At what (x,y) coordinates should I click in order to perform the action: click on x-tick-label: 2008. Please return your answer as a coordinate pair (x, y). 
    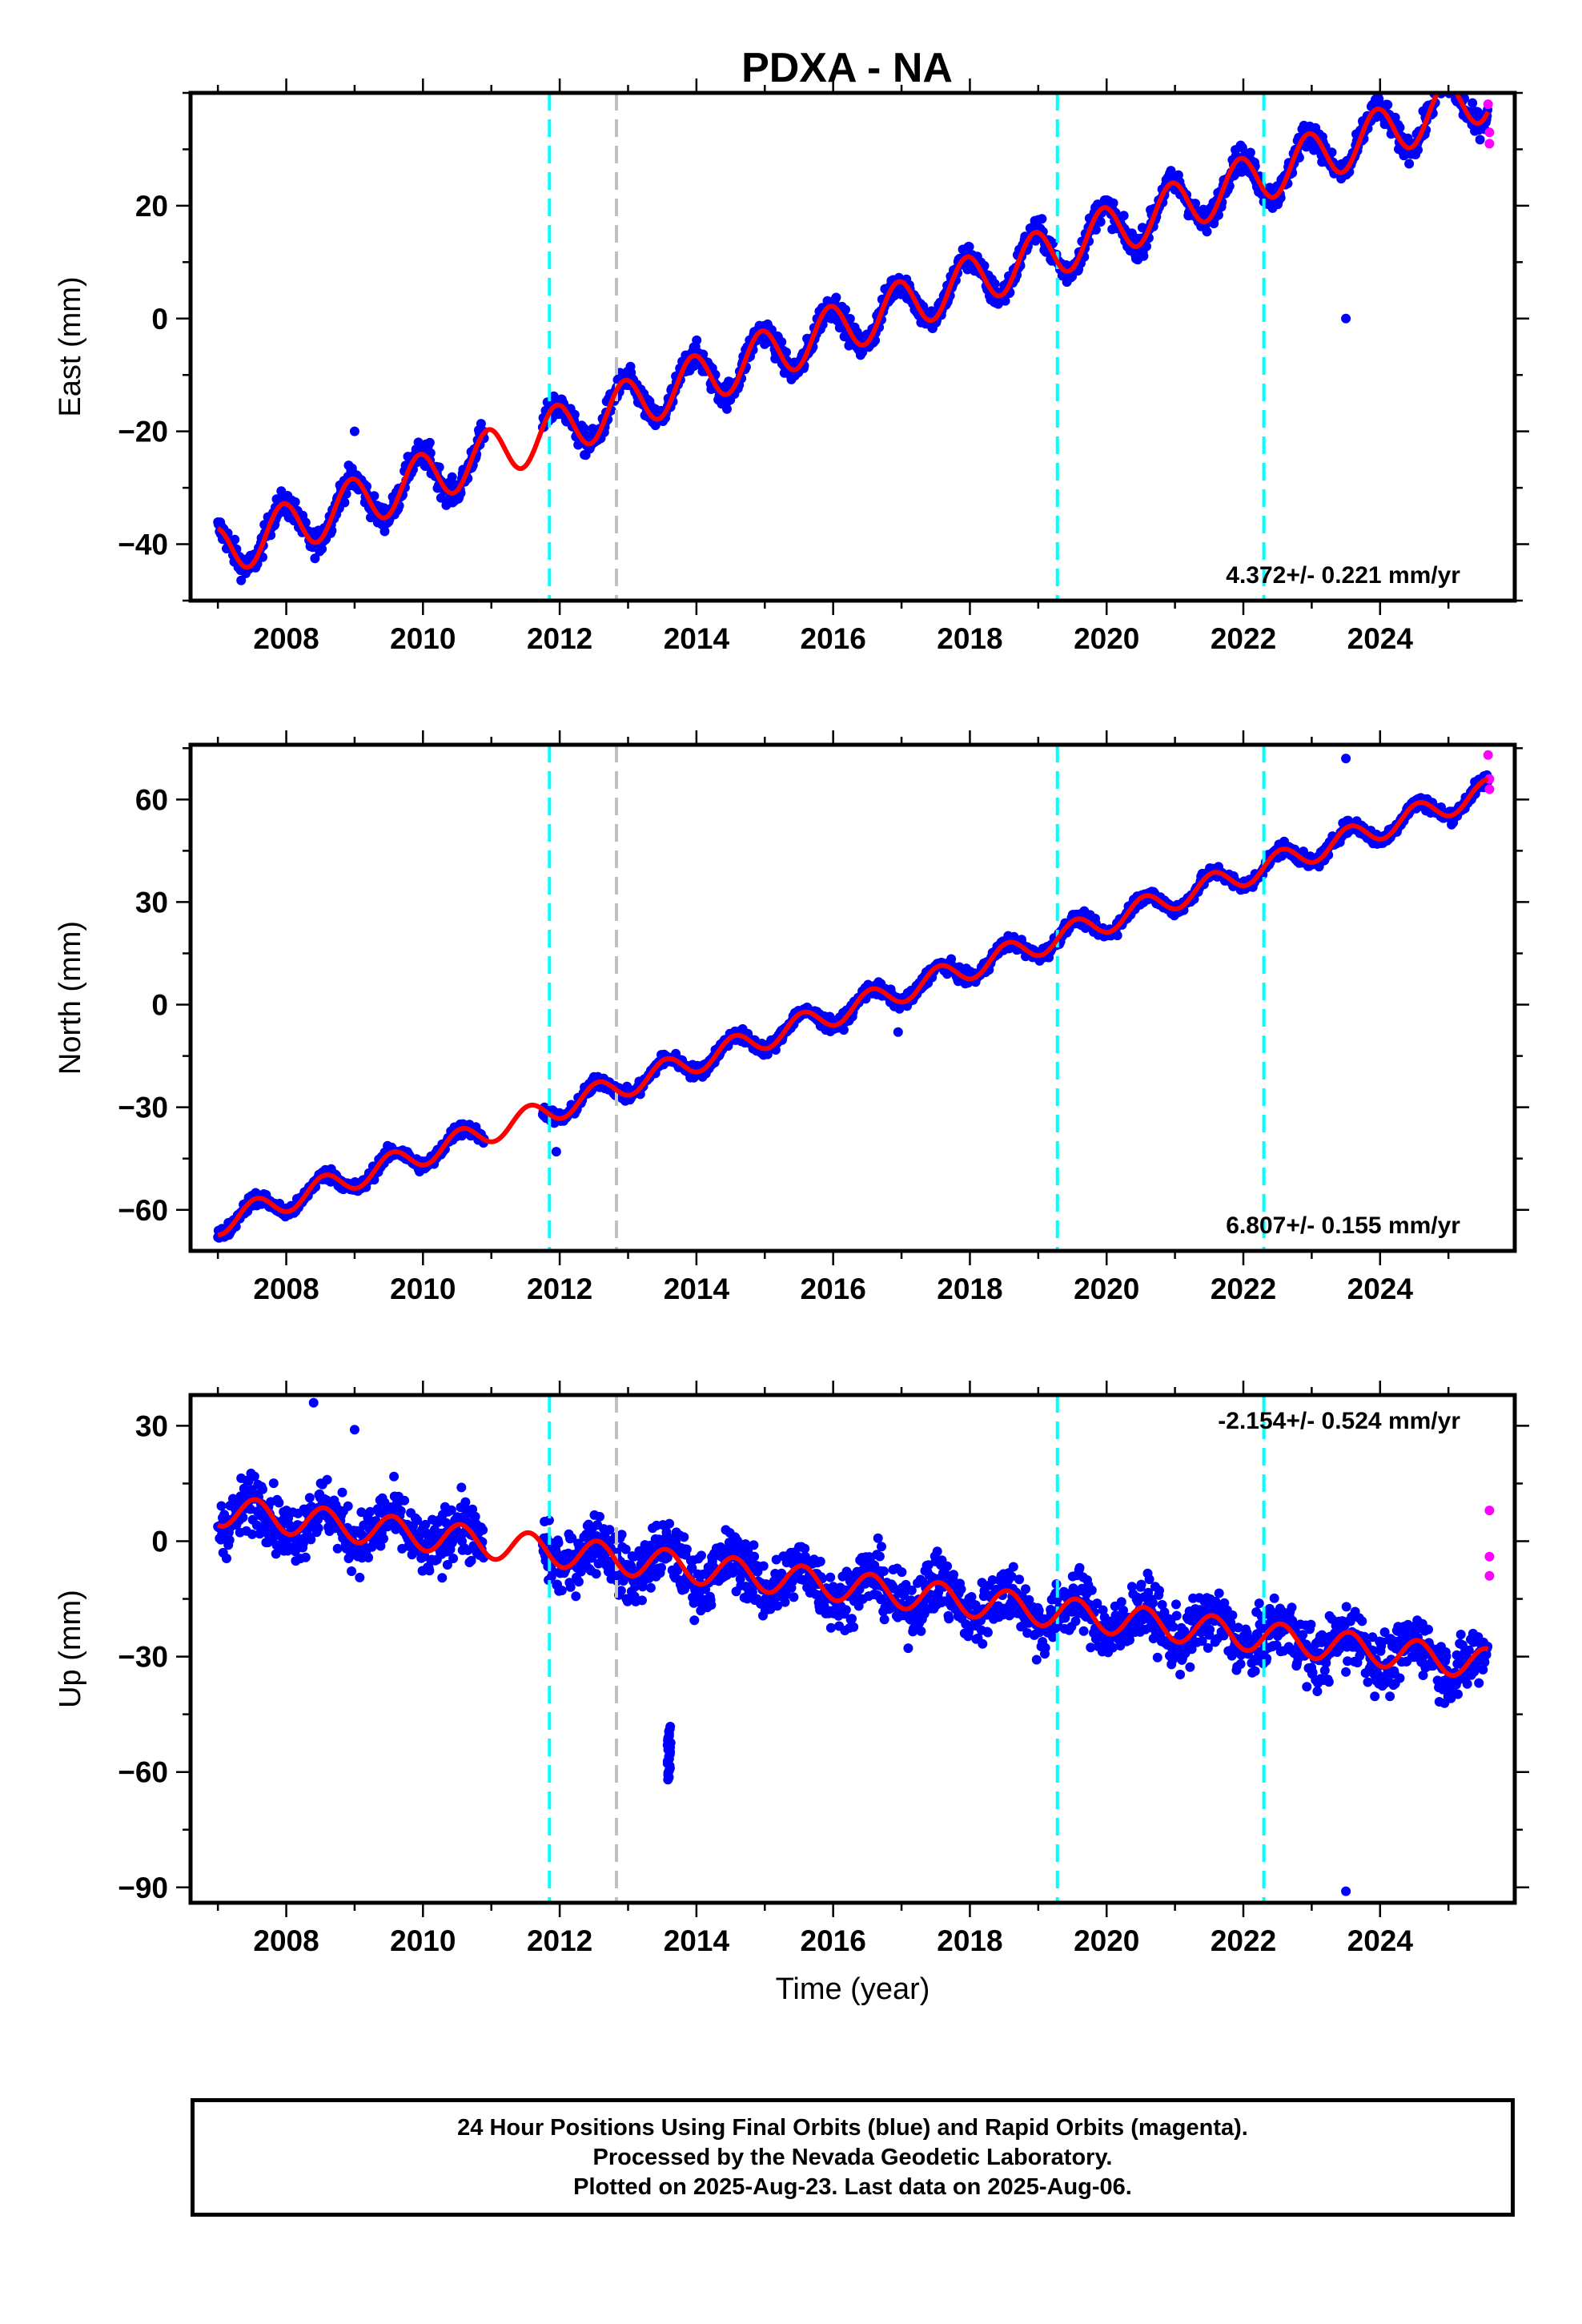
    Looking at the image, I should click on (286, 1289).